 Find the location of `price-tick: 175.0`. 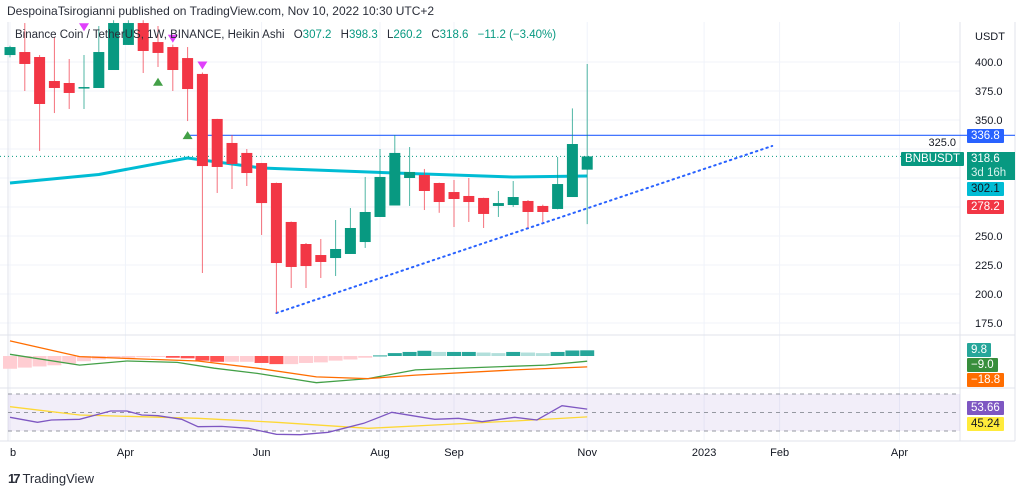

price-tick: 175.0 is located at coordinates (989, 324).